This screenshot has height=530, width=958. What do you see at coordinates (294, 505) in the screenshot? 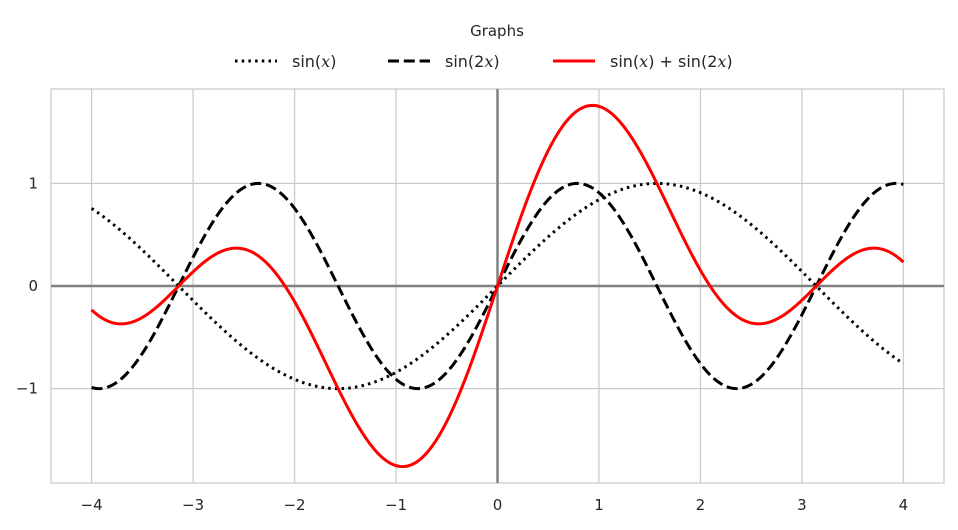
I see `x-tick-label: −2` at bounding box center [294, 505].